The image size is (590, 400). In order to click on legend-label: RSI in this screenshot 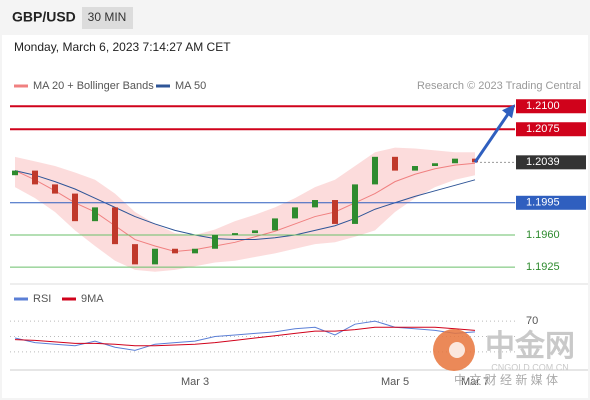, I will do `click(42, 299)`.